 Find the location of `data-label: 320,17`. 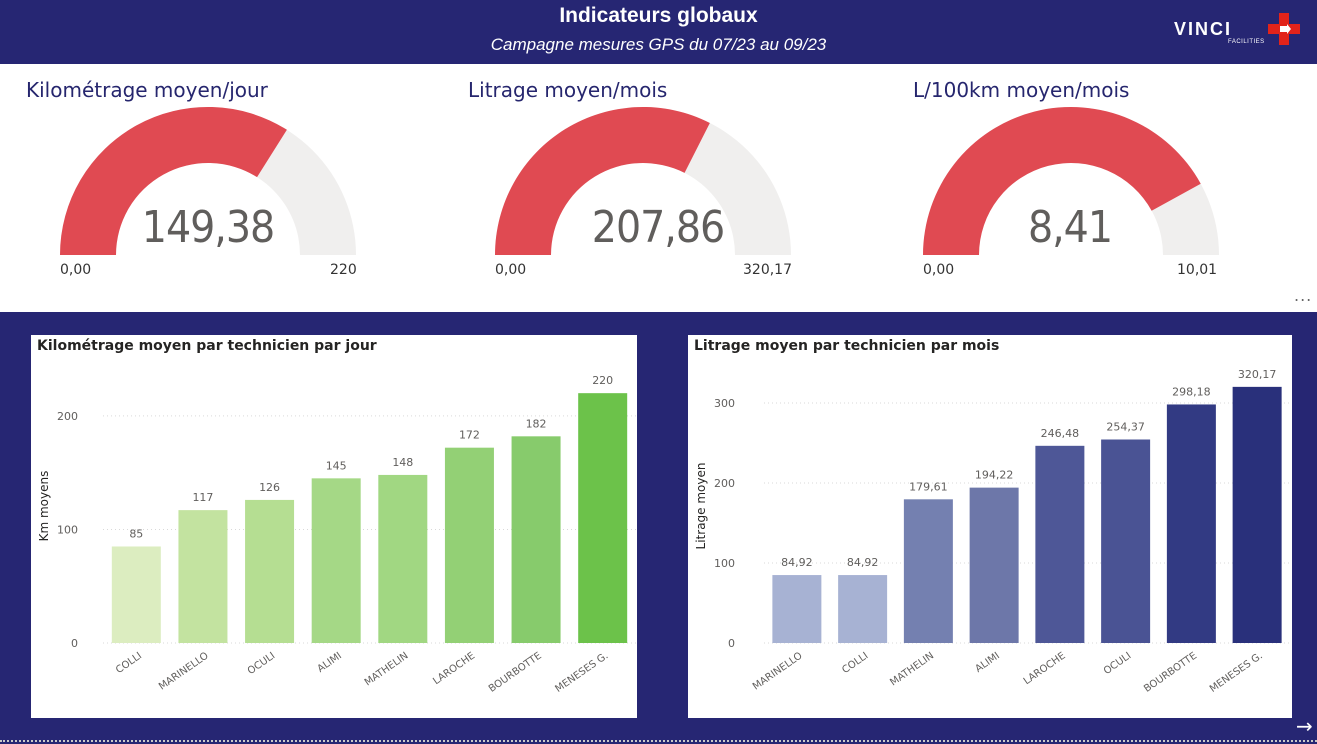

data-label: 320,17 is located at coordinates (1257, 374).